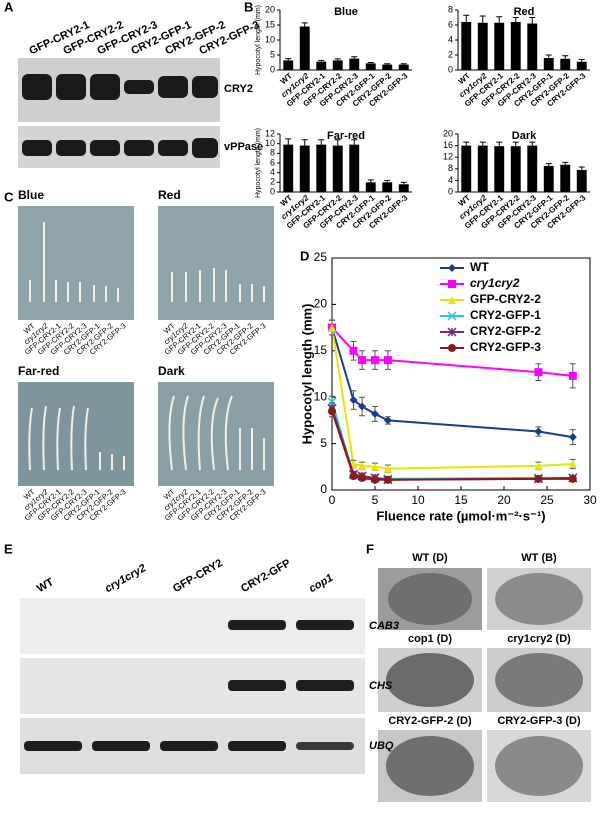  Describe the element at coordinates (266, 576) in the screenshot. I see `lane-label: CRY2-GFP` at that location.